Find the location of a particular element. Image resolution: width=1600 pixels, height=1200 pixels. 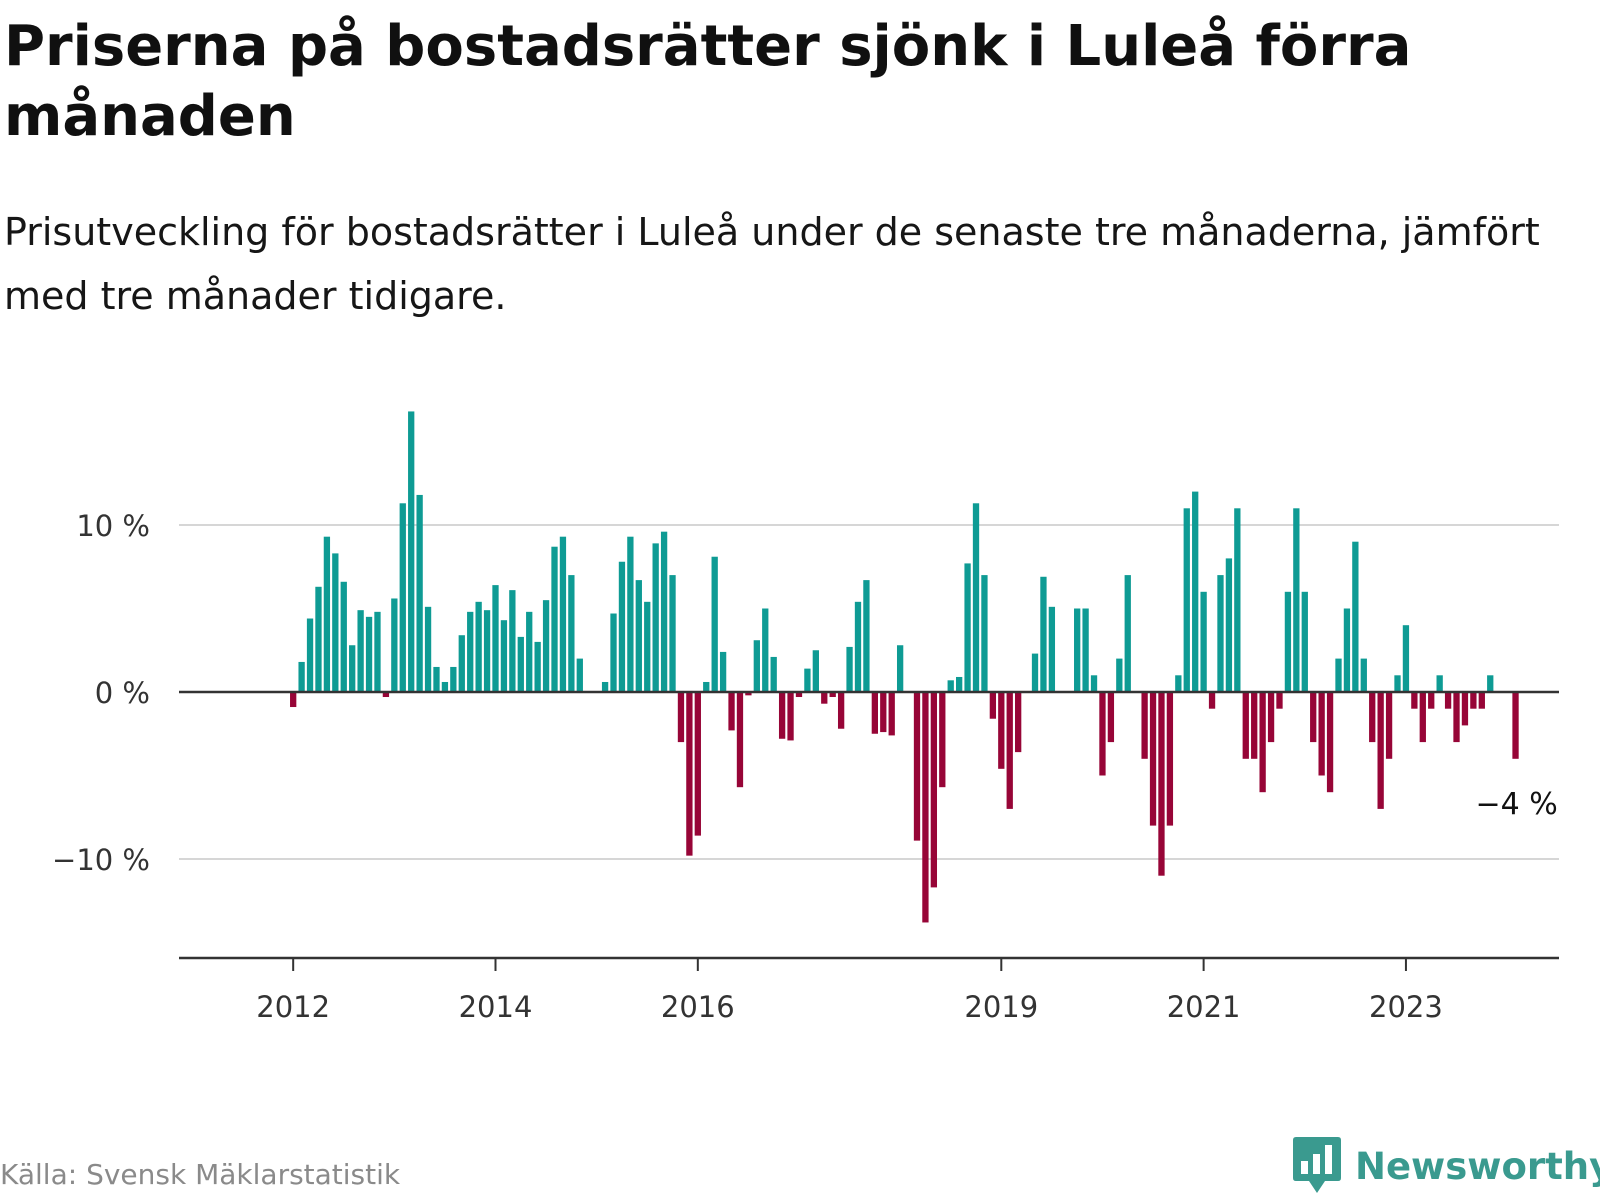

newsworthy-logo: Newsworthy is located at coordinates (1445, 1166).